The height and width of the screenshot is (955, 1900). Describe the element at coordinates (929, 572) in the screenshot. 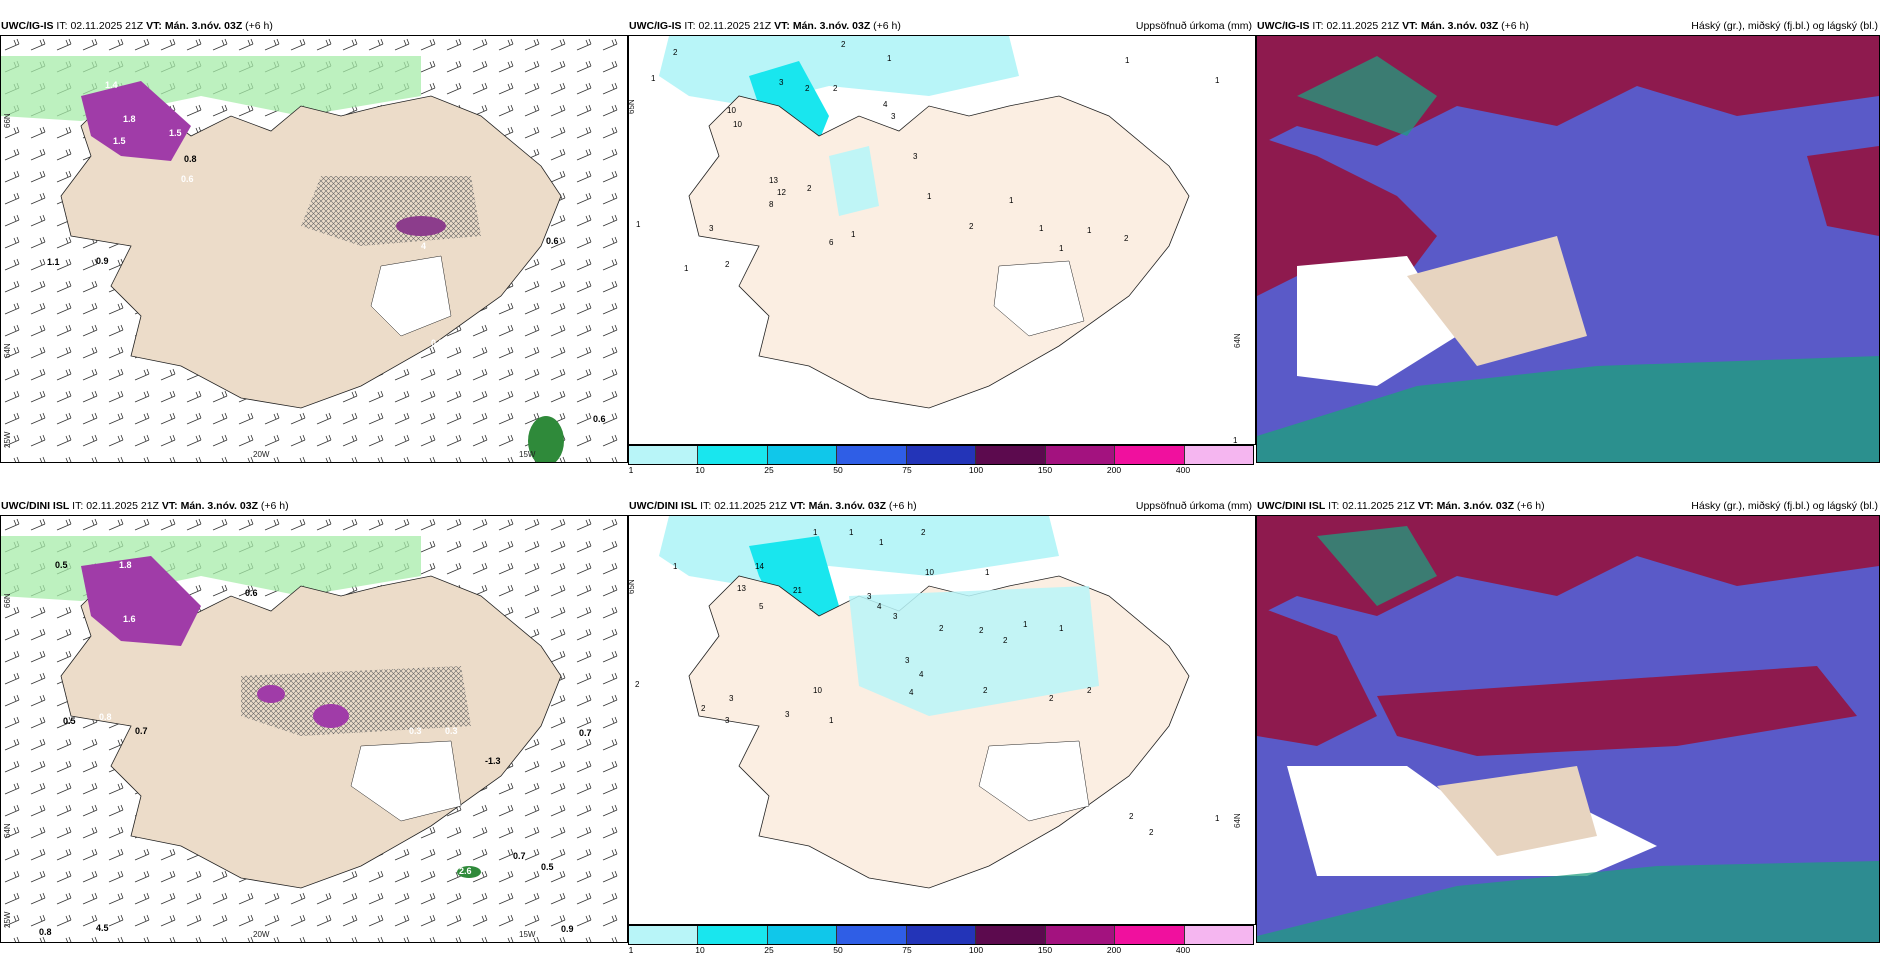

I see `precip-label: 10` at that location.